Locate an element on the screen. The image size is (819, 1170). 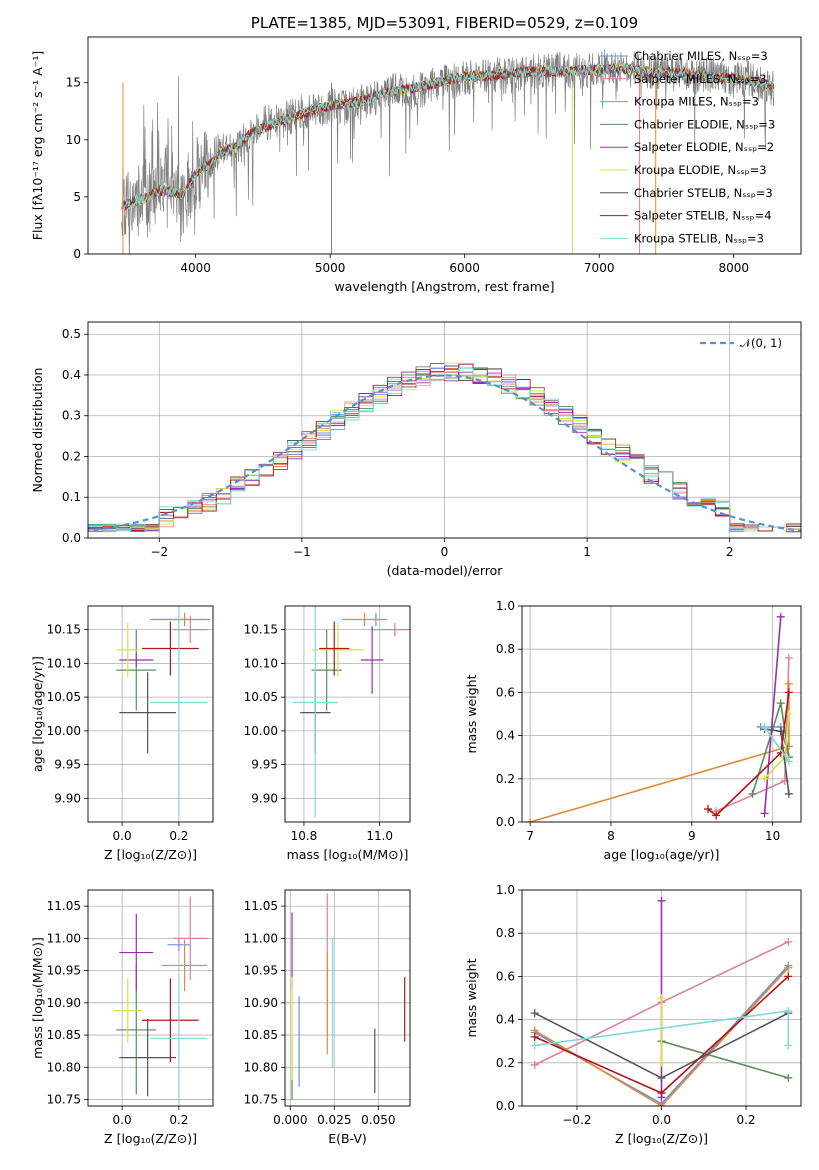
x-tick-label: 1 is located at coordinates (587, 552).